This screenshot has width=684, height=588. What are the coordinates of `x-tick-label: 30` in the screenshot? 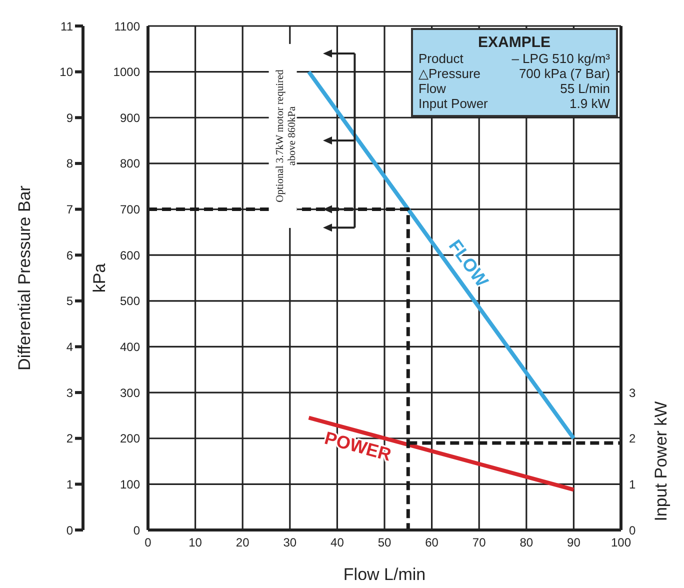 It's located at (290, 543).